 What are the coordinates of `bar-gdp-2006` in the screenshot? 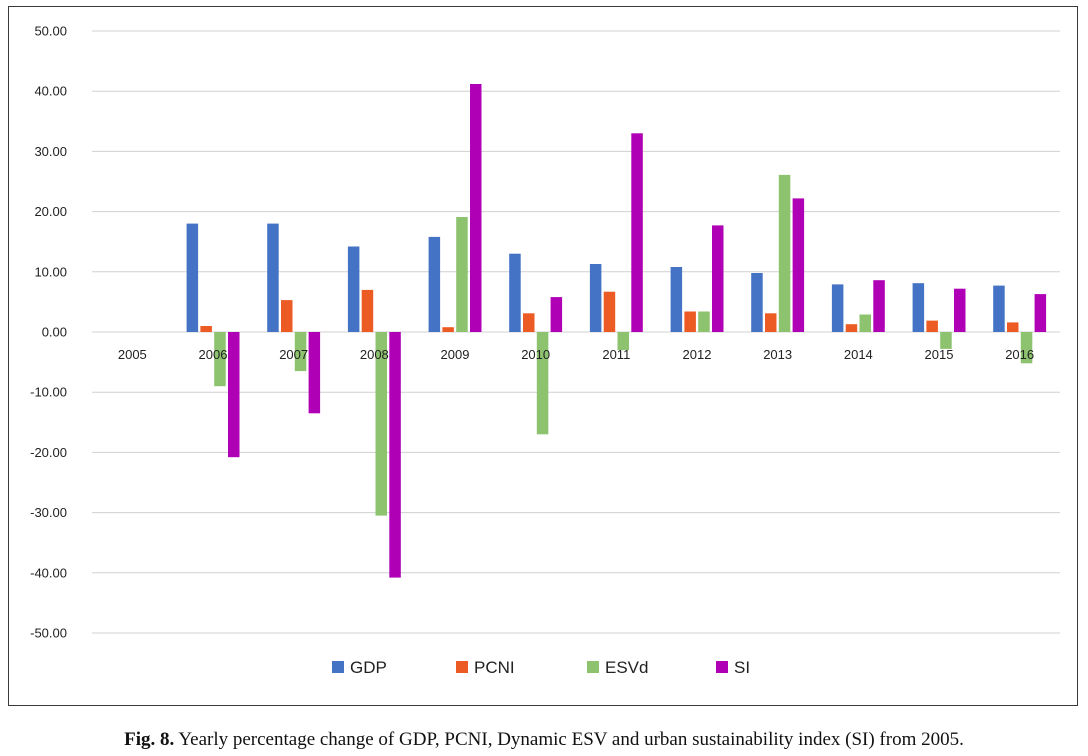 It's located at (192, 277).